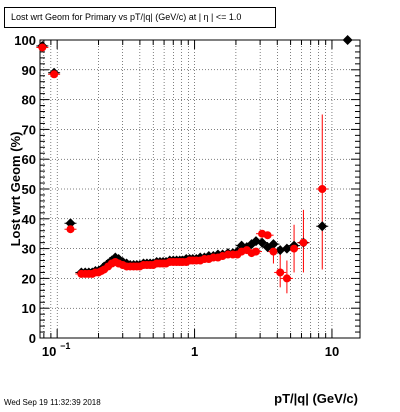 This screenshot has width=400, height=412. Describe the element at coordinates (29, 219) in the screenshot. I see `y-tick-label: 40` at that location.